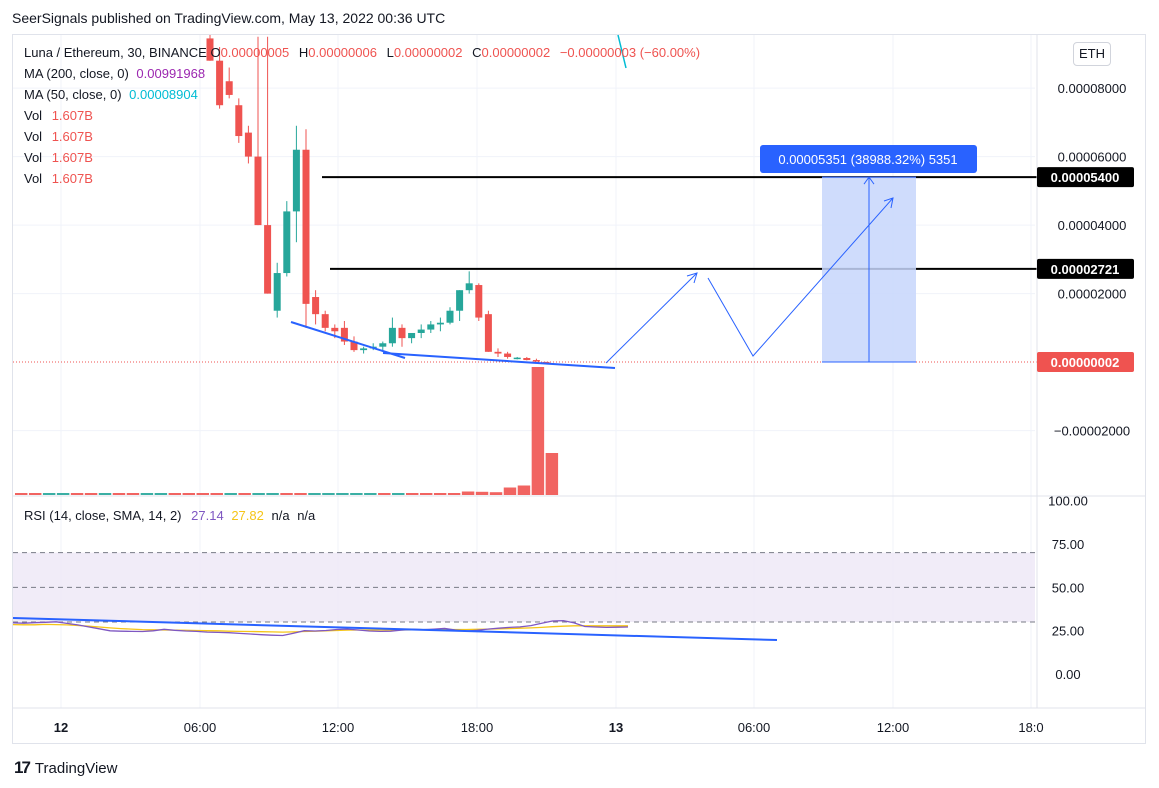 The height and width of the screenshot is (788, 1159). I want to click on ma200-label: MA (200, close, 0), so click(76, 73).